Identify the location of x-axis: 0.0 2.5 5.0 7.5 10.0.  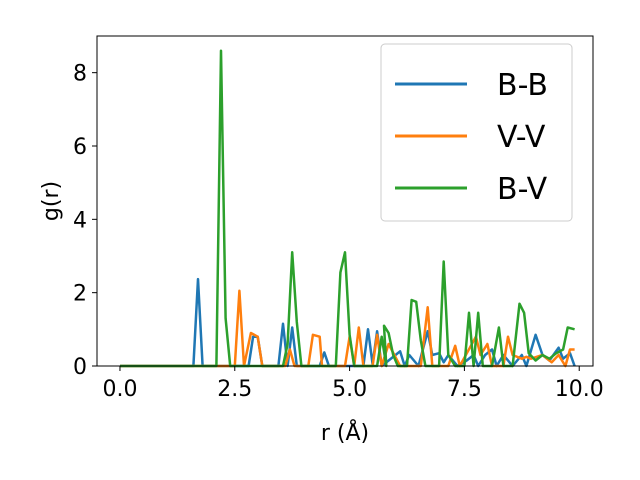
(353, 384).